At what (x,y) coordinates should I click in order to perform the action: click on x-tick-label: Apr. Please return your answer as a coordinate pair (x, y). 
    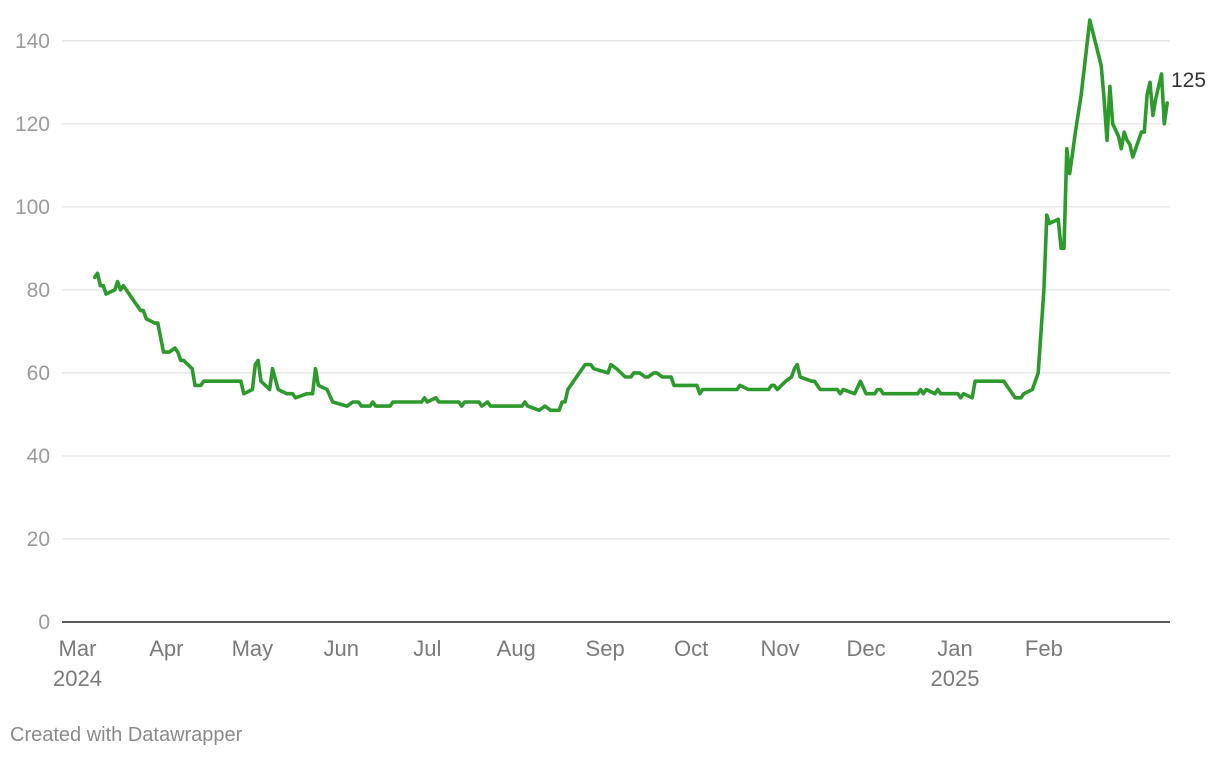
    Looking at the image, I should click on (166, 648).